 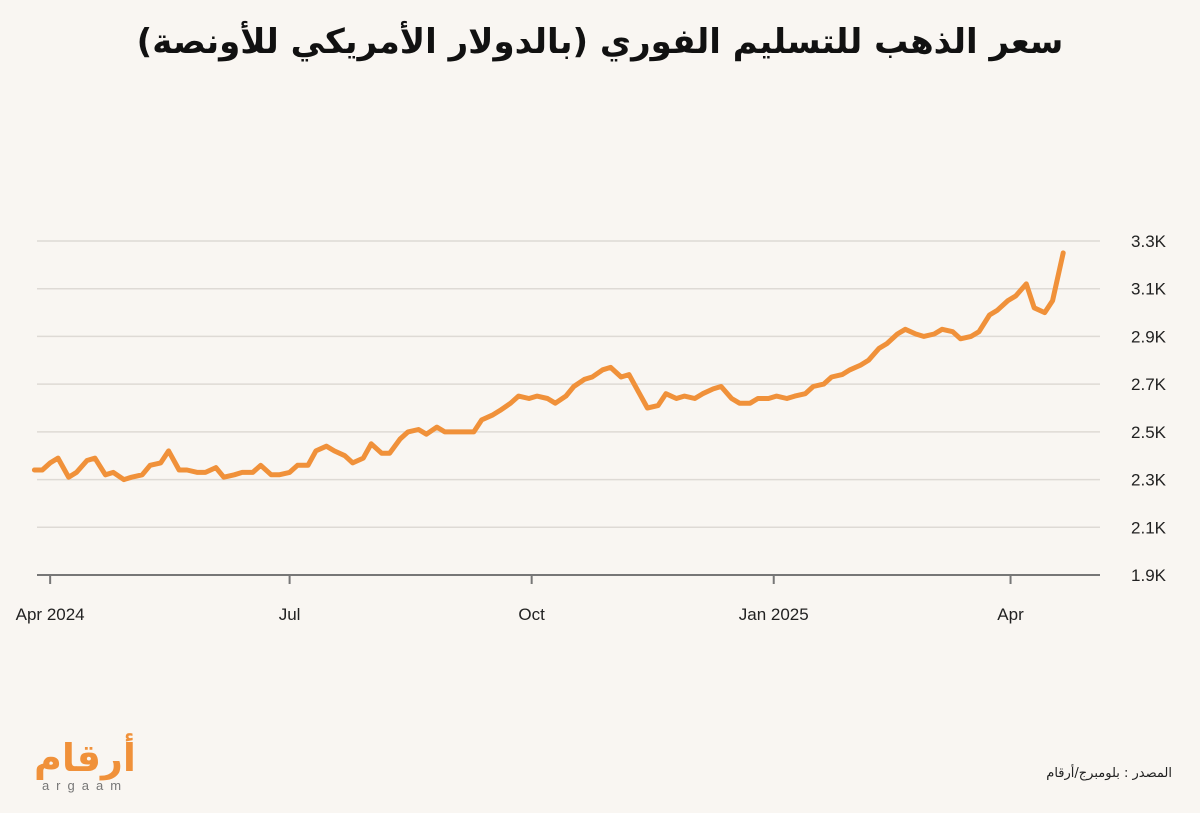 I want to click on y-axis: 1.9K 2.1K 2.3K 2.5K 2.7K 2.9K 3.1K 3.3K, so click(x=1149, y=408).